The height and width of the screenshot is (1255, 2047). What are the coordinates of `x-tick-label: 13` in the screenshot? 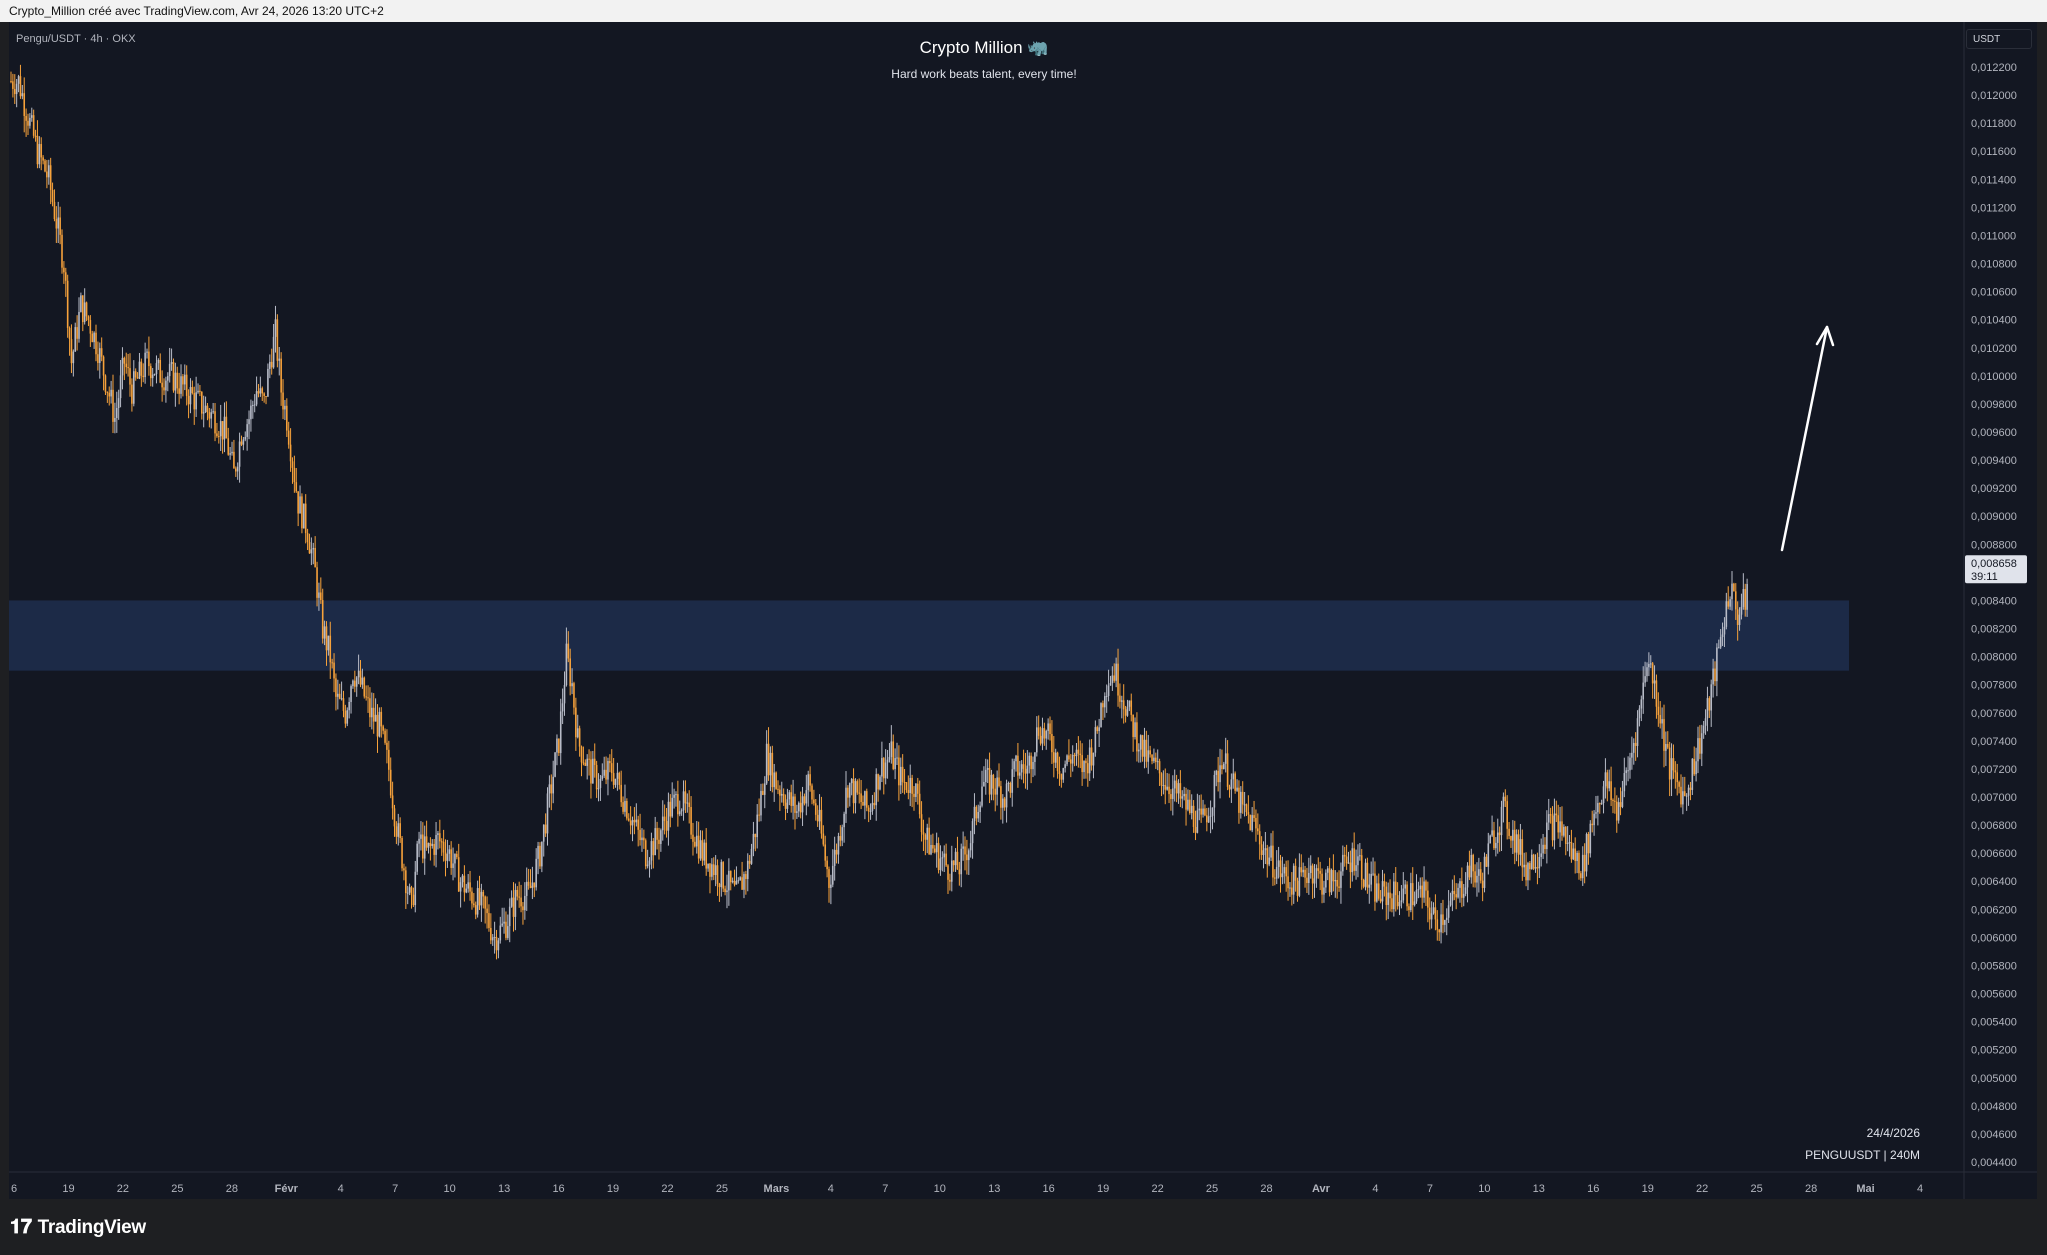 It's located at (994, 1189).